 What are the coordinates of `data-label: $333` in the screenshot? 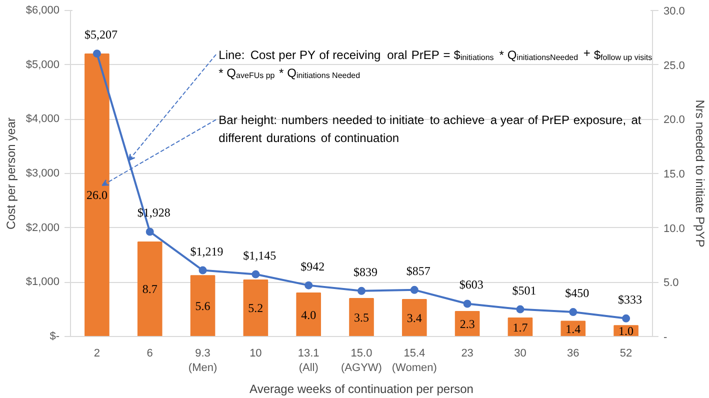 It's located at (630, 299).